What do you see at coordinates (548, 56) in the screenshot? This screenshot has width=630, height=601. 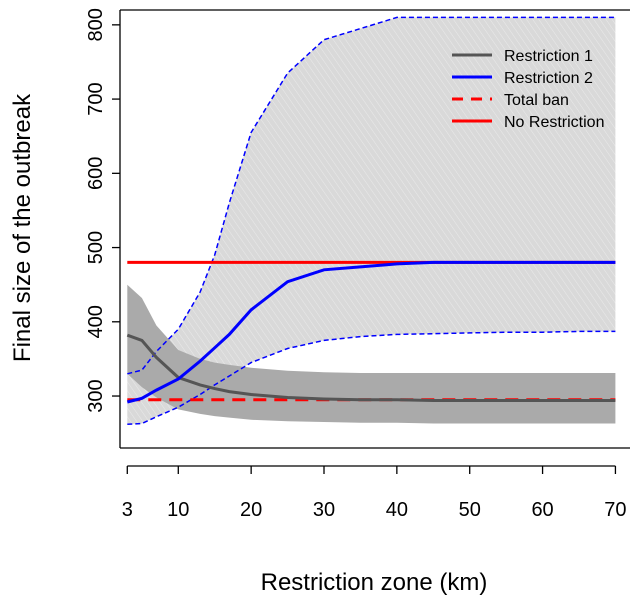 I see `legend-restriction-1-label: Restriction 1` at bounding box center [548, 56].